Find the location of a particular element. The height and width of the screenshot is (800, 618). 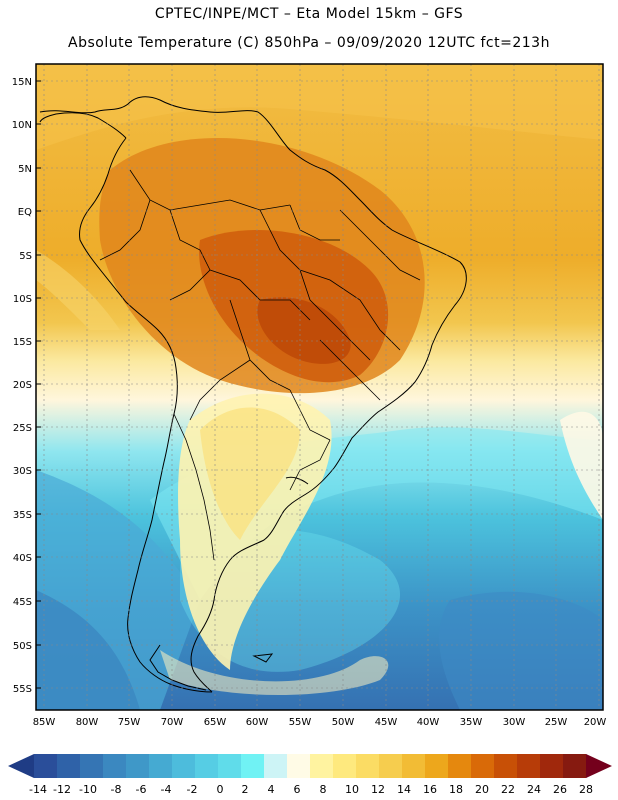

lat-label: EQ is located at coordinates (25, 212).